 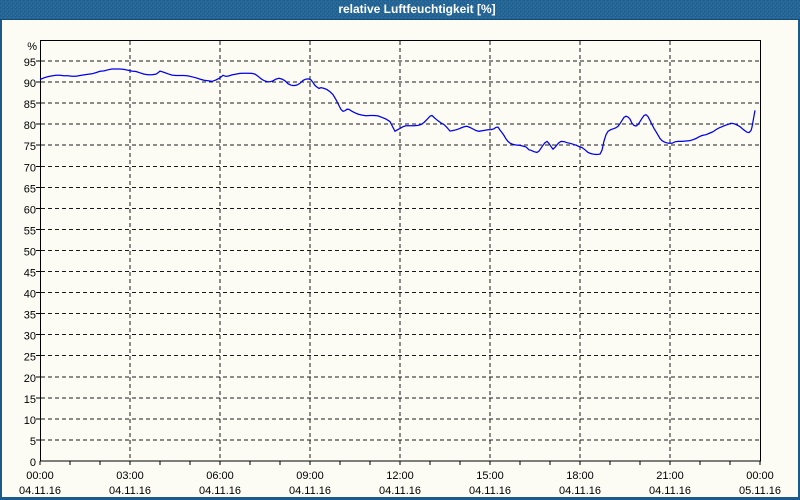 What do you see at coordinates (310, 476) in the screenshot?
I see `svg-text: 09:00` at bounding box center [310, 476].